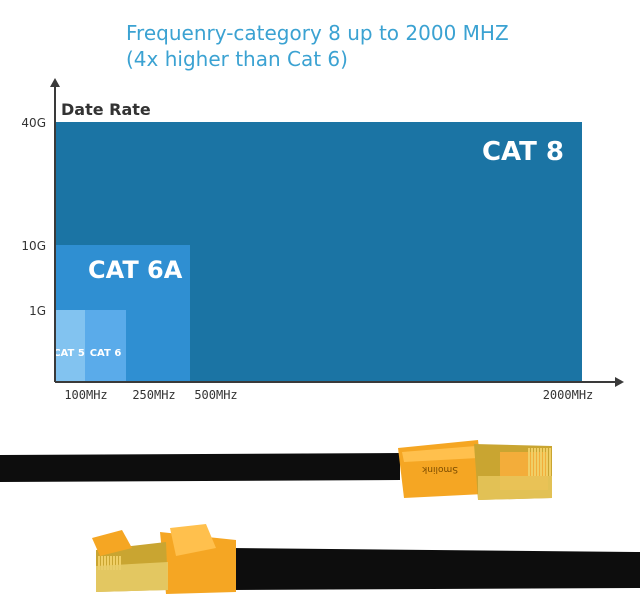 This screenshot has width=640, height=601. I want to click on y-tick-10g: 10G, so click(33, 246).